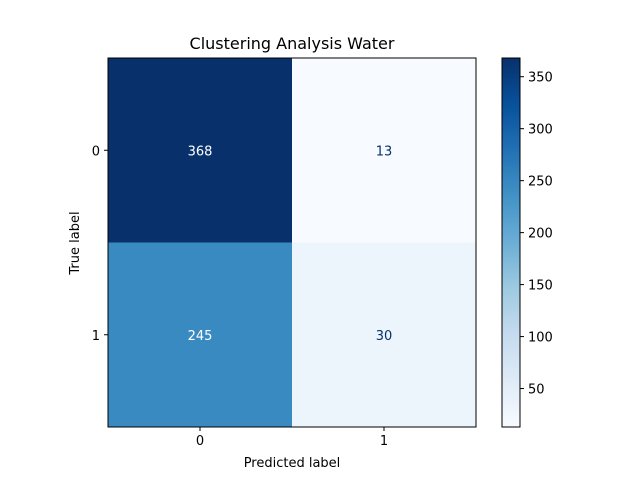 The height and width of the screenshot is (484, 640). Describe the element at coordinates (540, 130) in the screenshot. I see `colorbar-tick-label-5: 300` at that location.